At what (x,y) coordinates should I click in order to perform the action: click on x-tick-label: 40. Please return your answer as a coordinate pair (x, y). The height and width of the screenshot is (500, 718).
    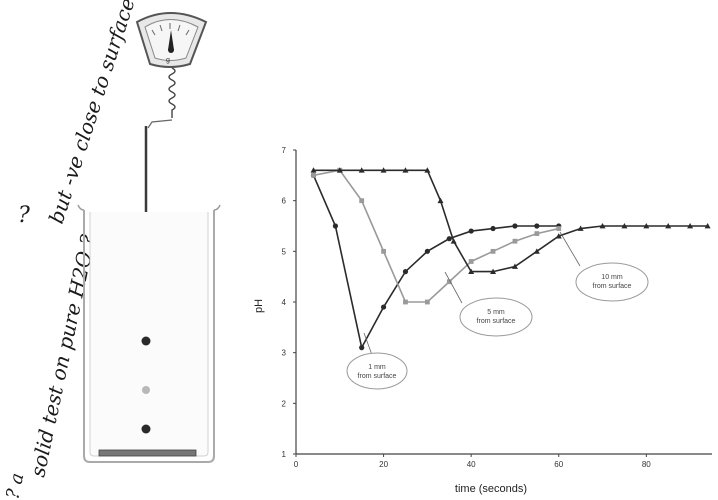
    Looking at the image, I should click on (471, 464).